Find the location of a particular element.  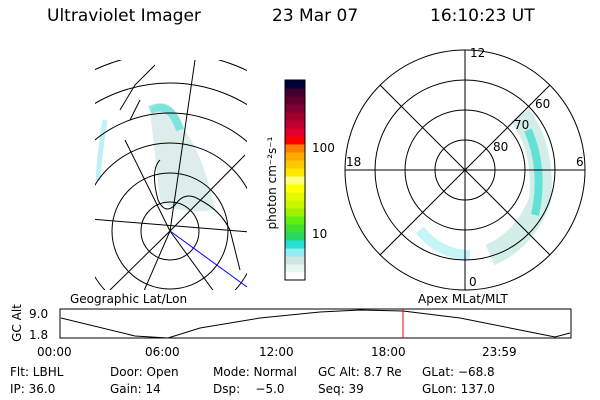

geographic-map is located at coordinates (171, 175).